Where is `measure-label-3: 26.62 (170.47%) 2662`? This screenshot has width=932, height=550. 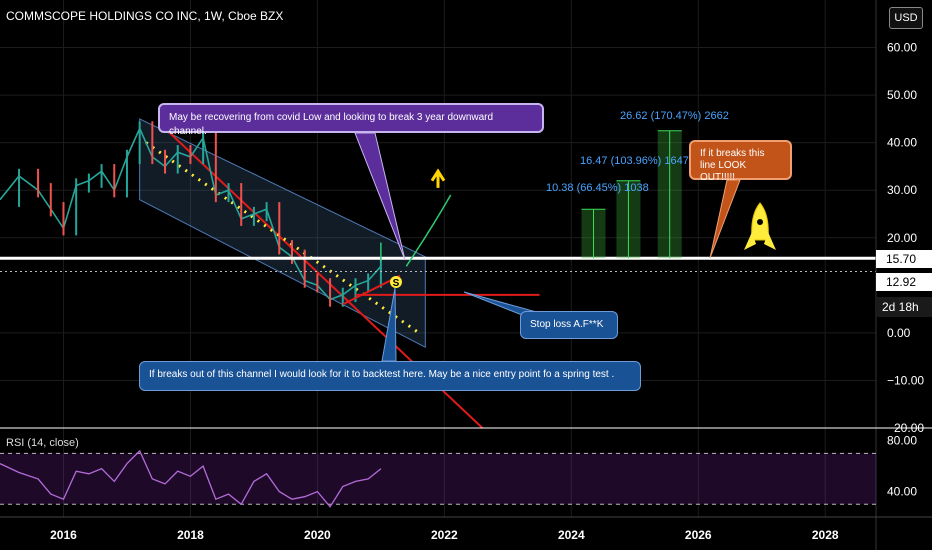
measure-label-3: 26.62 (170.47%) 2662 is located at coordinates (674, 116).